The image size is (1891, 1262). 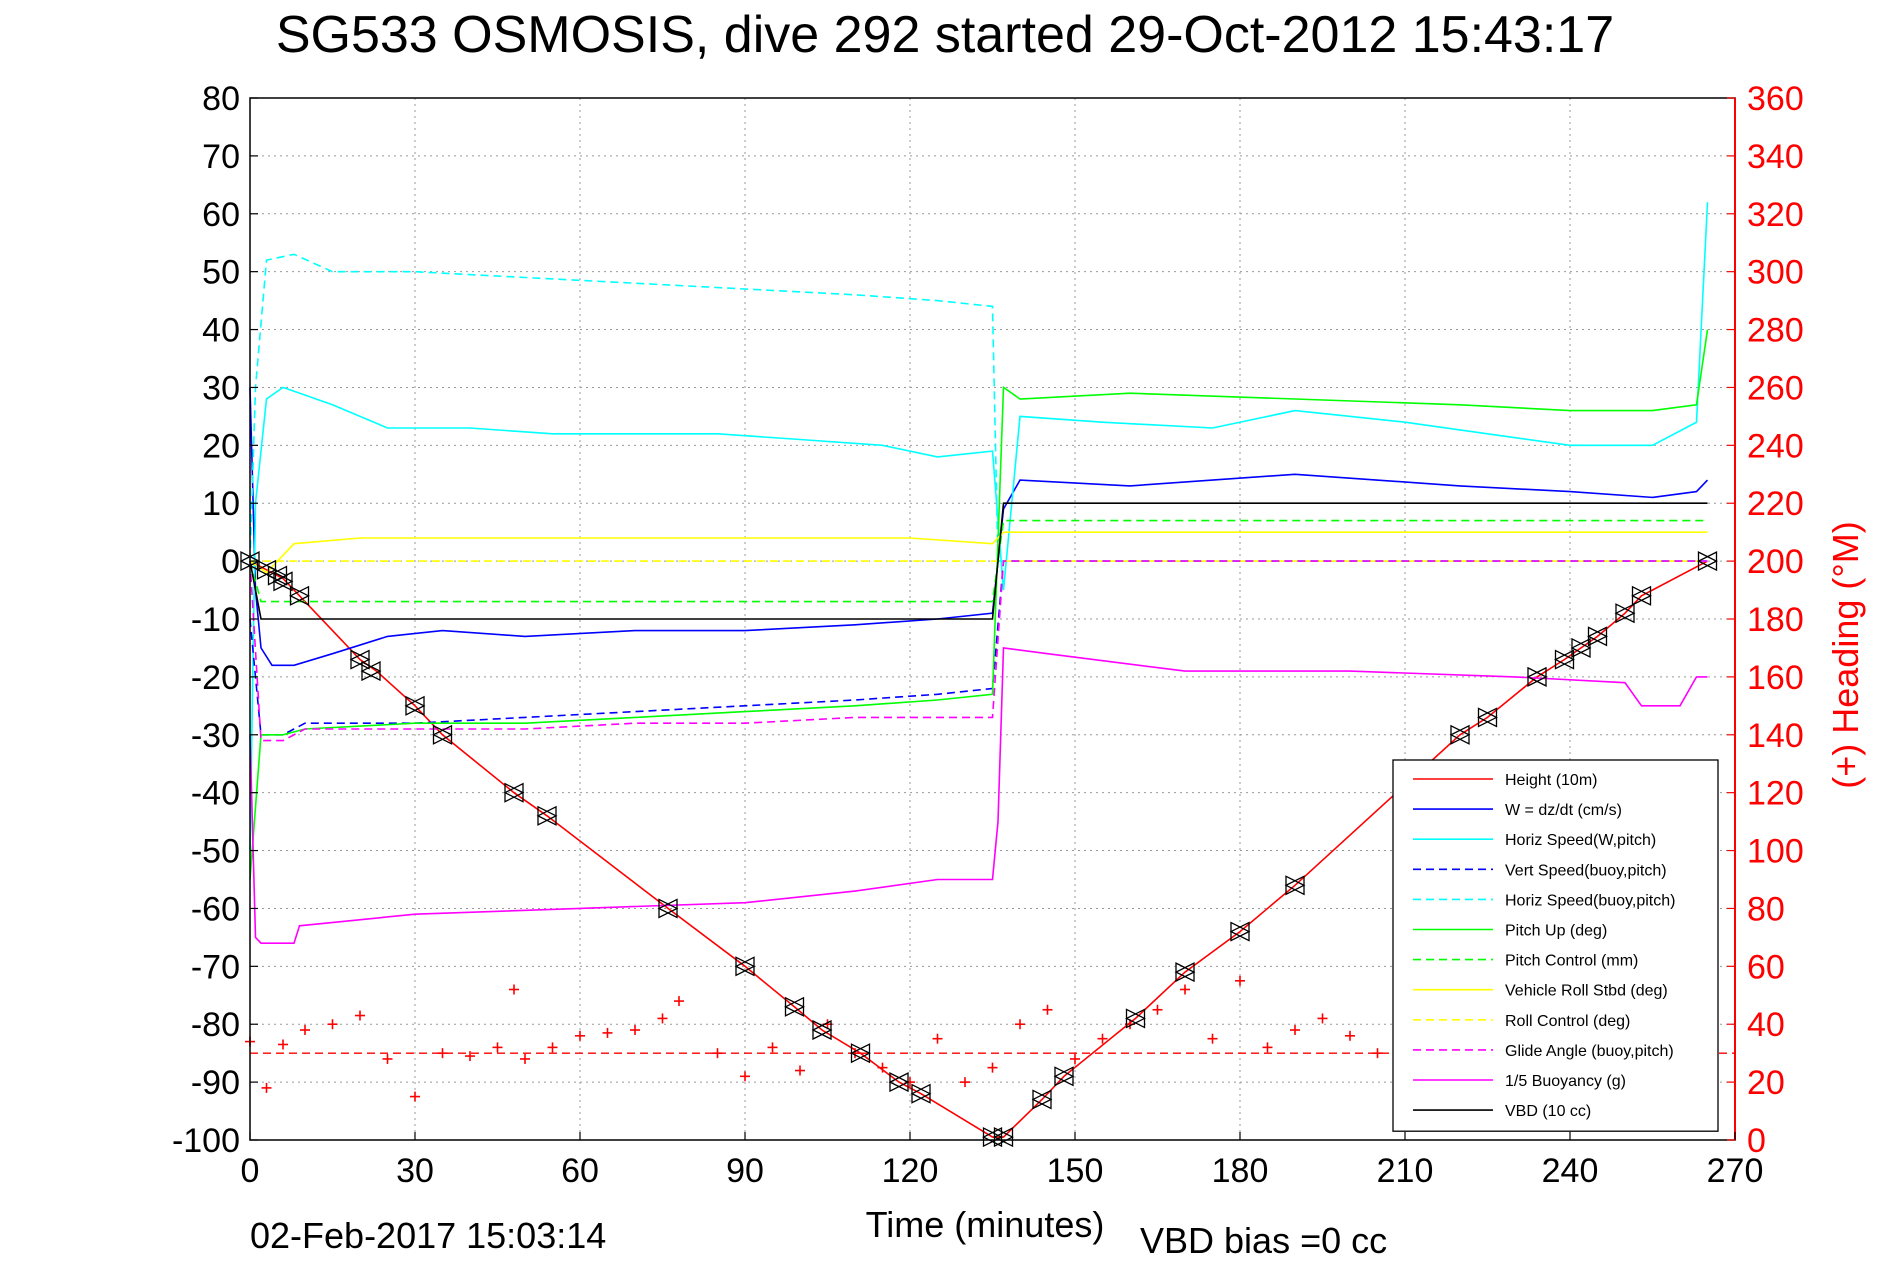 What do you see at coordinates (215, 794) in the screenshot?
I see `y-tick-label: -40` at bounding box center [215, 794].